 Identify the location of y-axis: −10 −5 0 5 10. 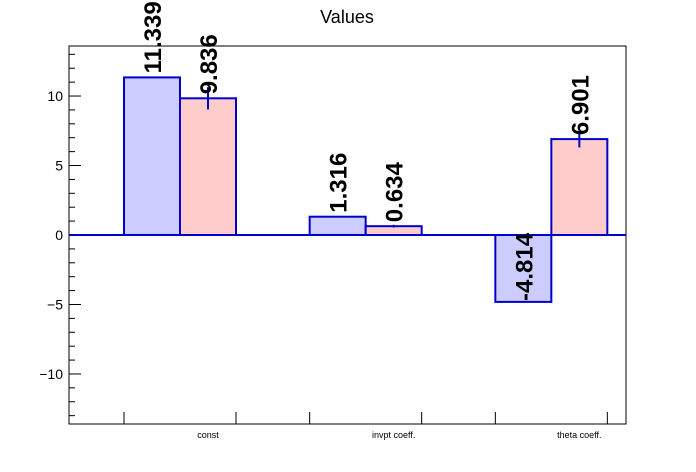
(60, 235).